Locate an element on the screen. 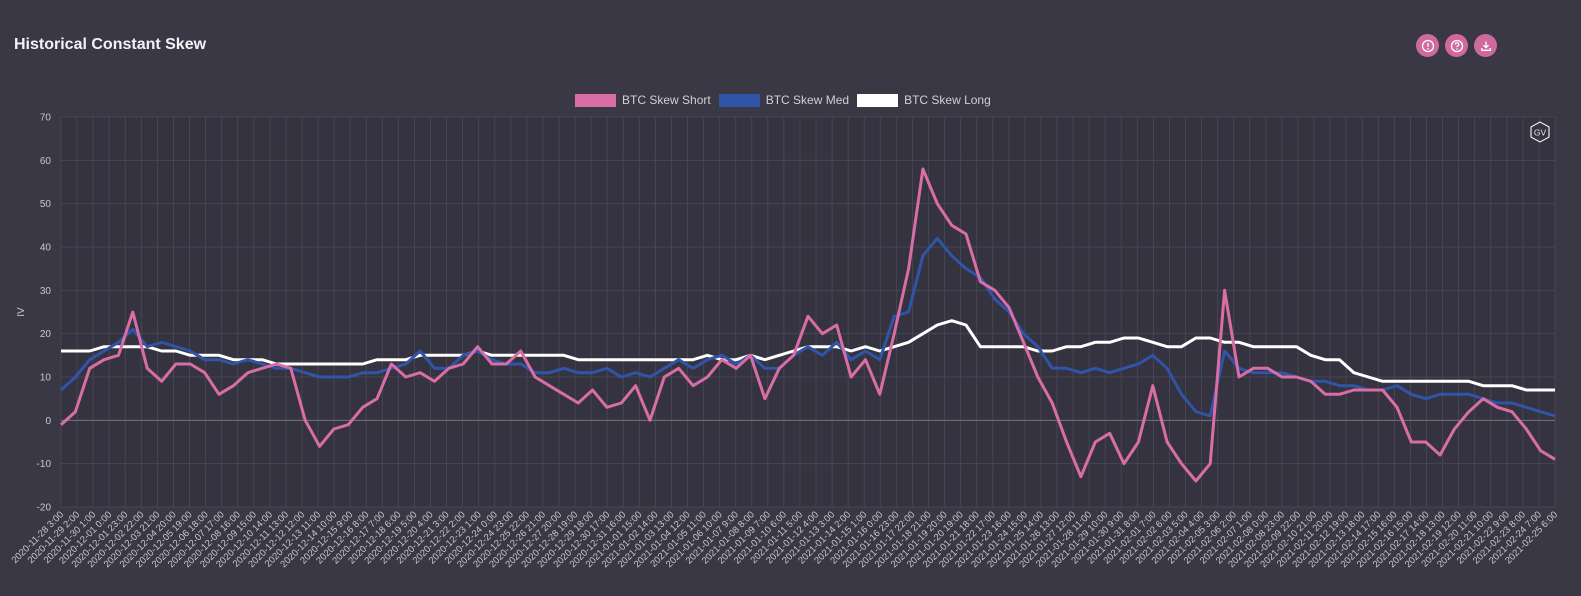  legend-item-long: BTC Skew Long is located at coordinates (924, 100).